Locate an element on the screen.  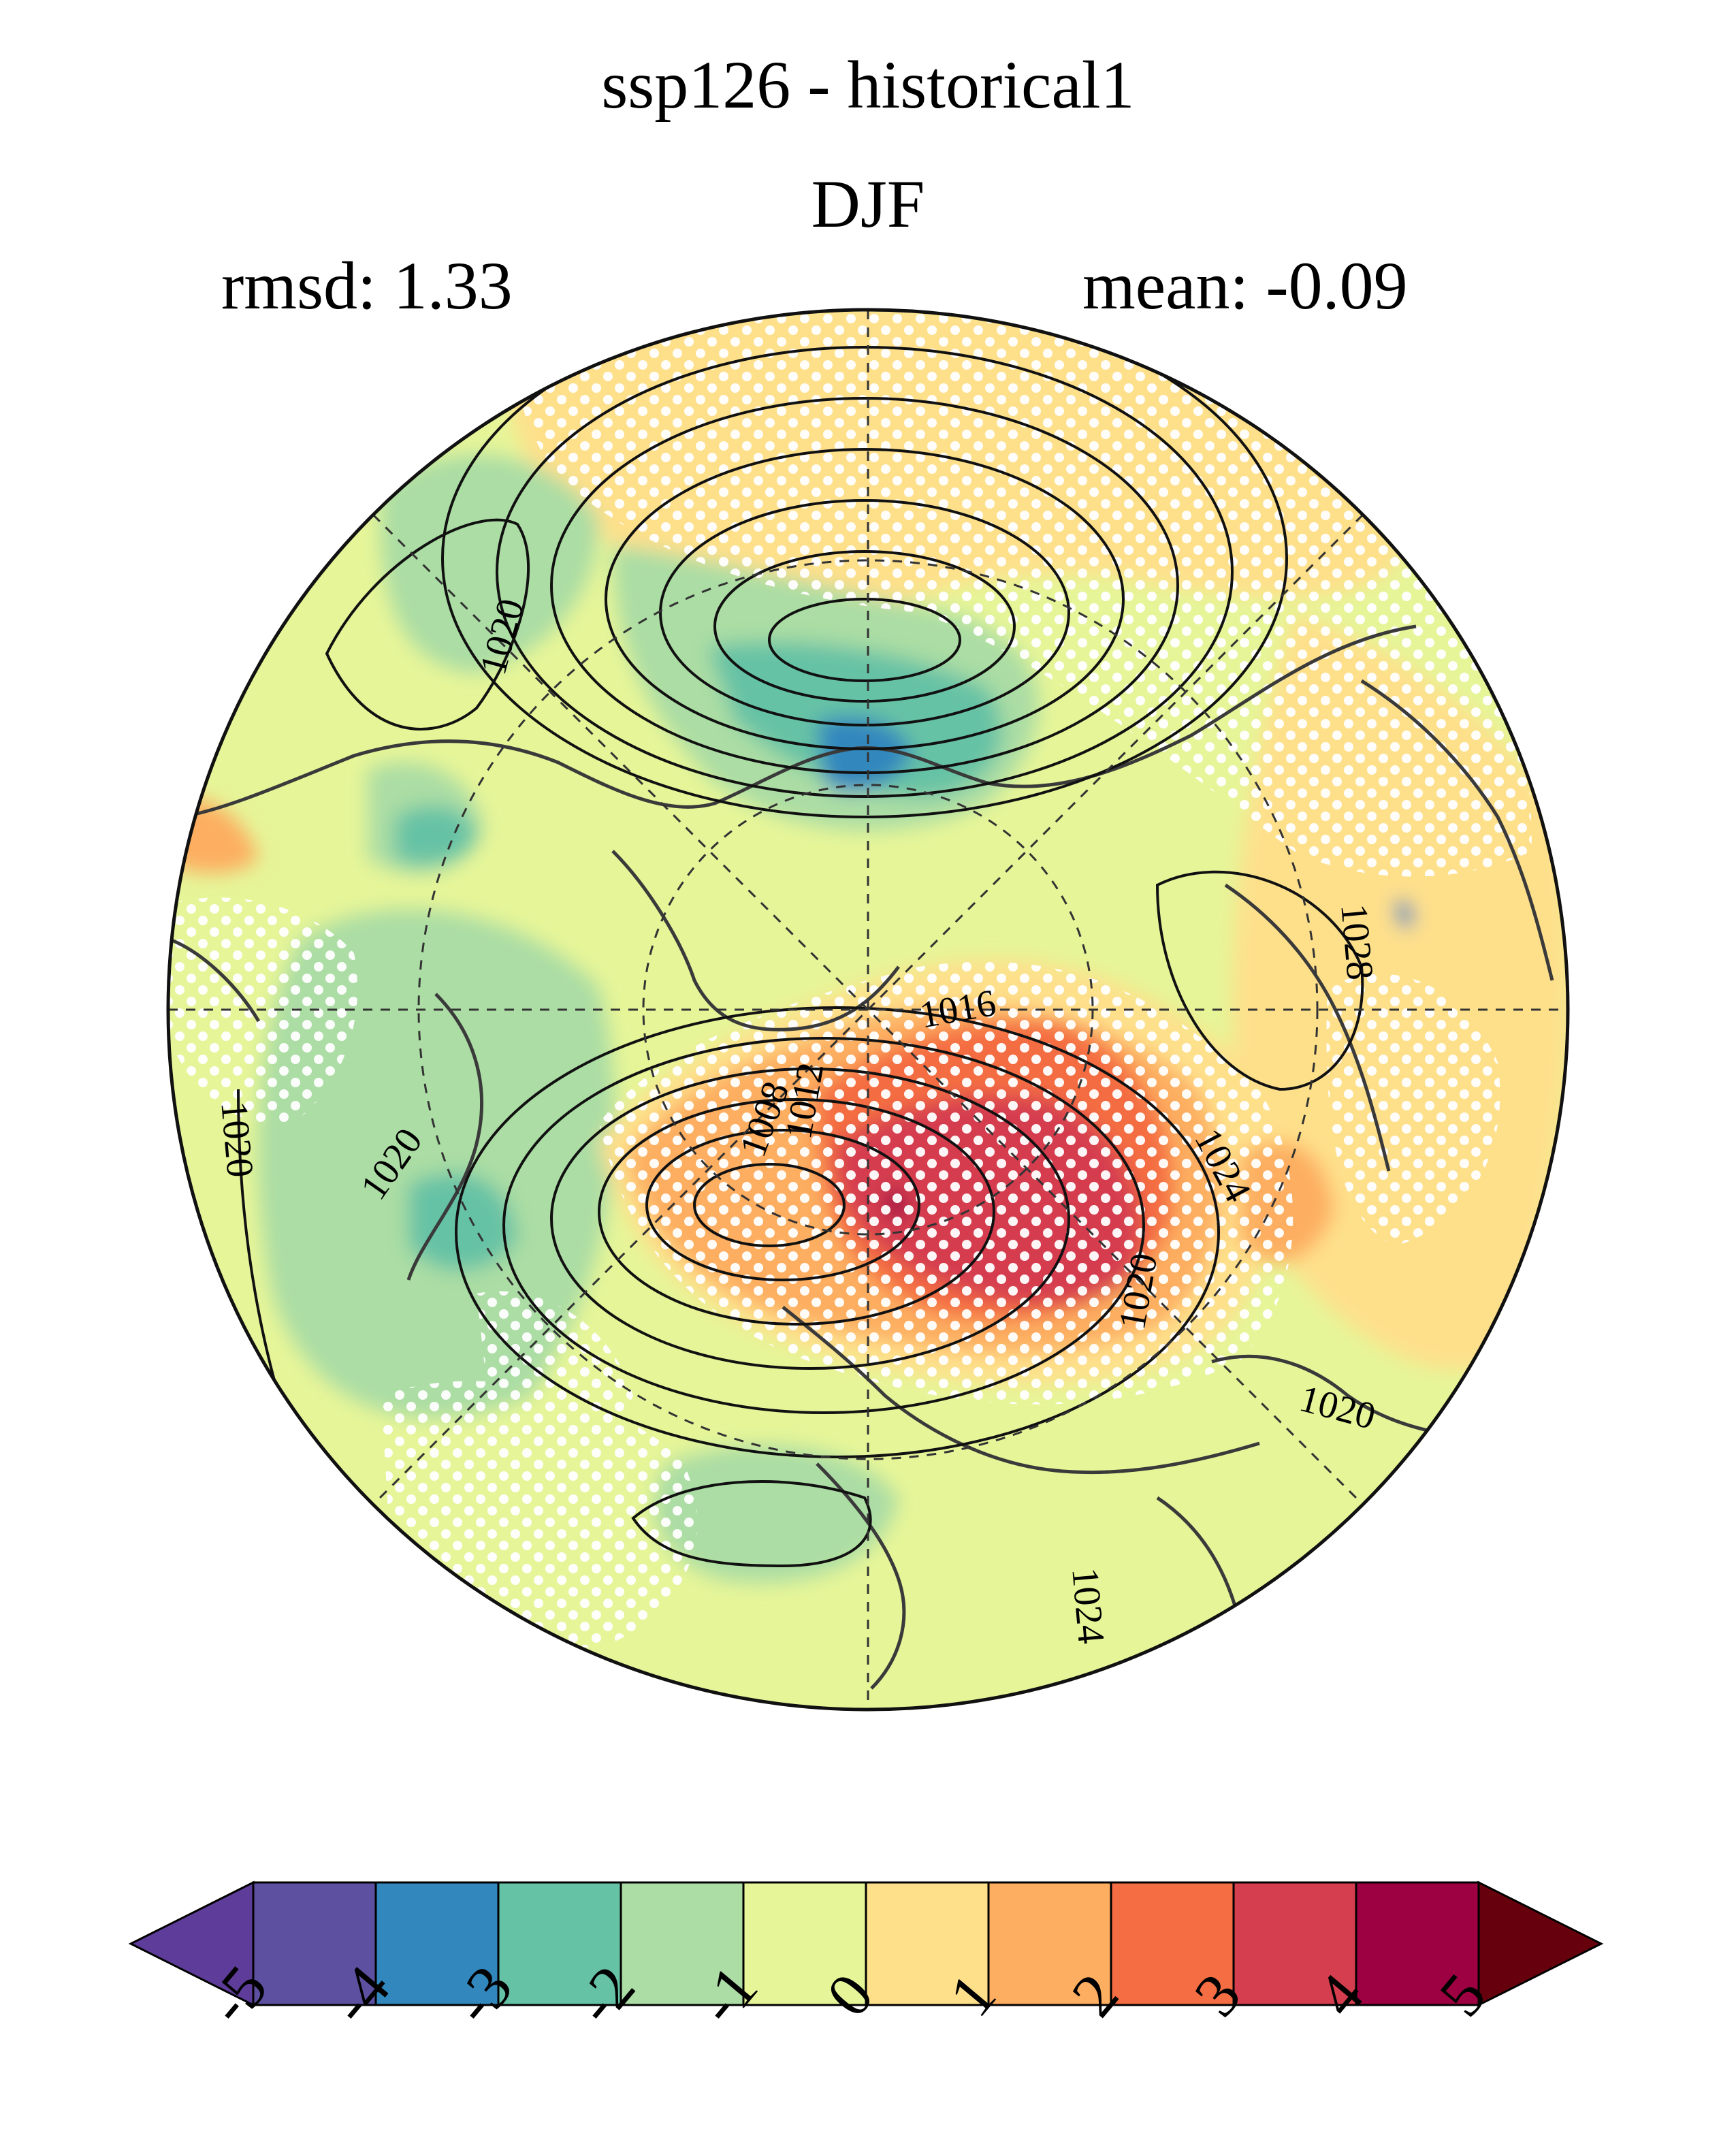
colorbar-extend-high is located at coordinates (1540, 1943).